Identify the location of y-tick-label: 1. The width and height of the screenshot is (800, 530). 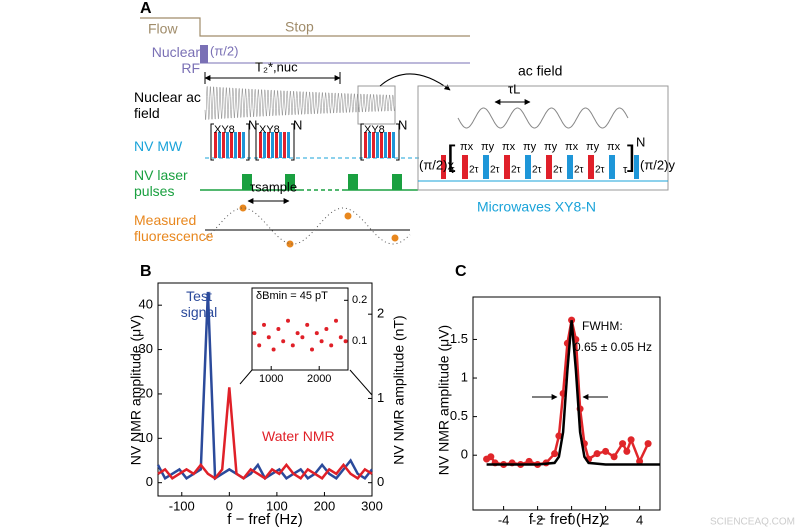
(464, 376).